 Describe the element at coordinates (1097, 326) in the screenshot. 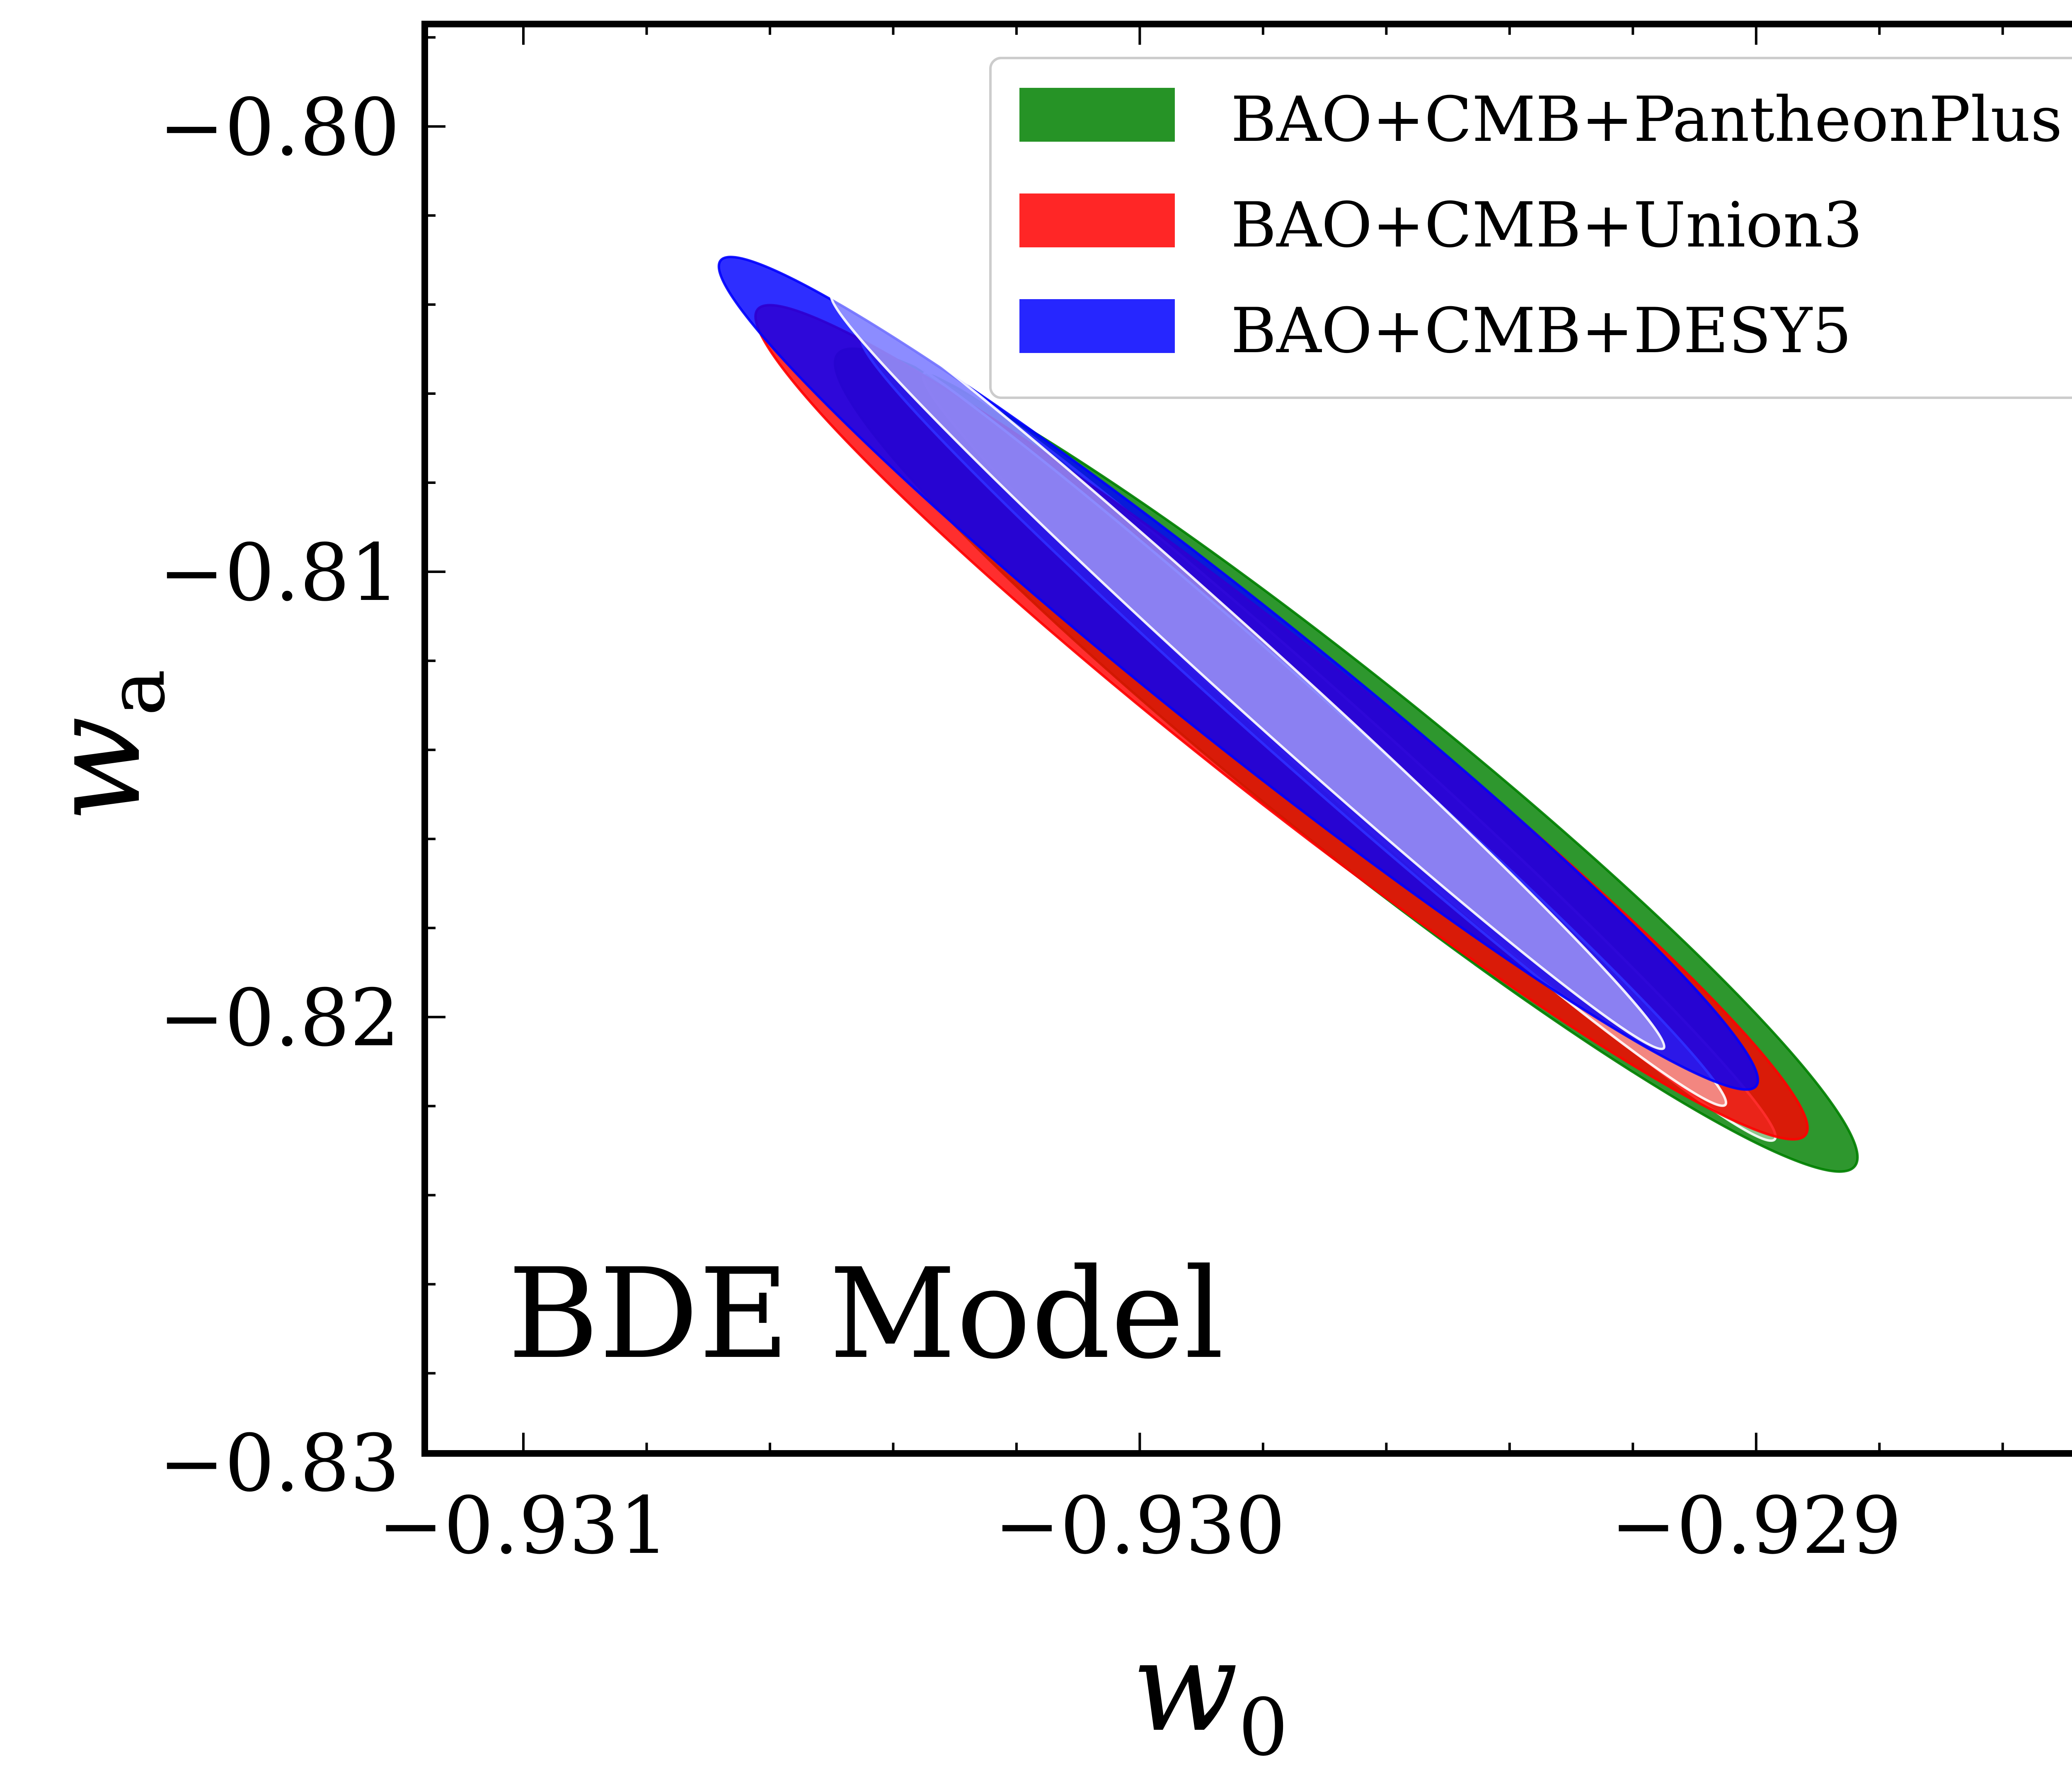

I see `legend-swatch-desy5` at that location.